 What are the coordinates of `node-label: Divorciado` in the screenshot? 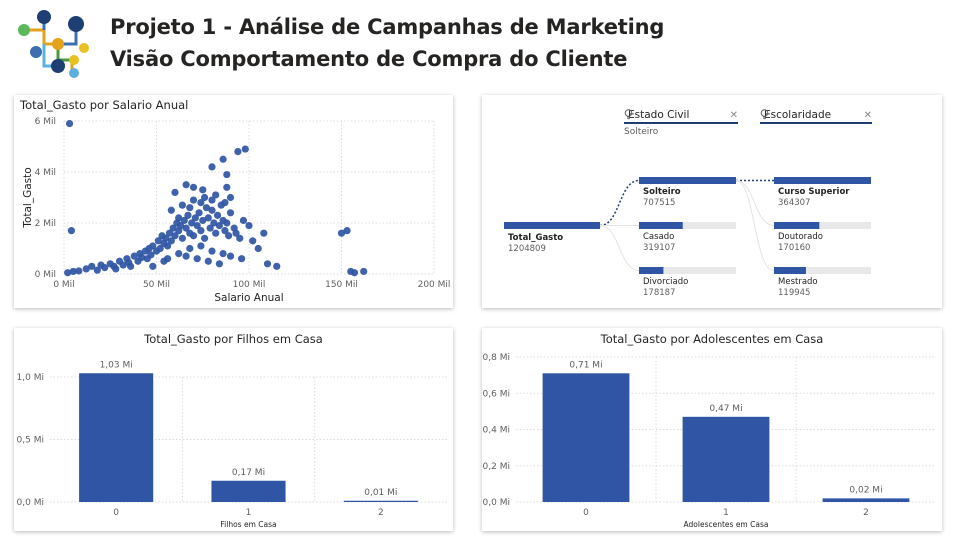 It's located at (665, 282).